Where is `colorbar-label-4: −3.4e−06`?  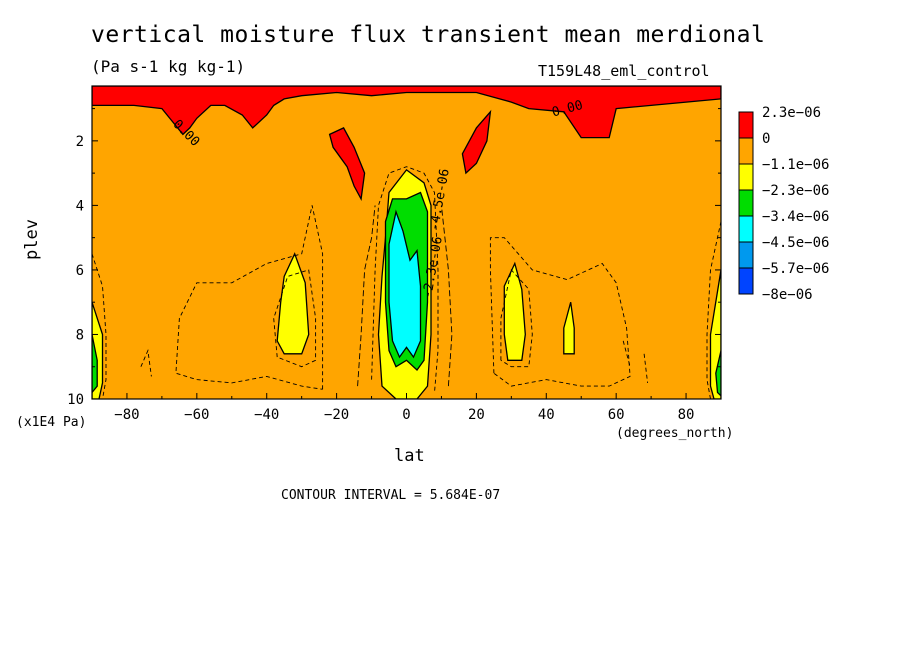 colorbar-label-4: −3.4e−06 is located at coordinates (795, 217).